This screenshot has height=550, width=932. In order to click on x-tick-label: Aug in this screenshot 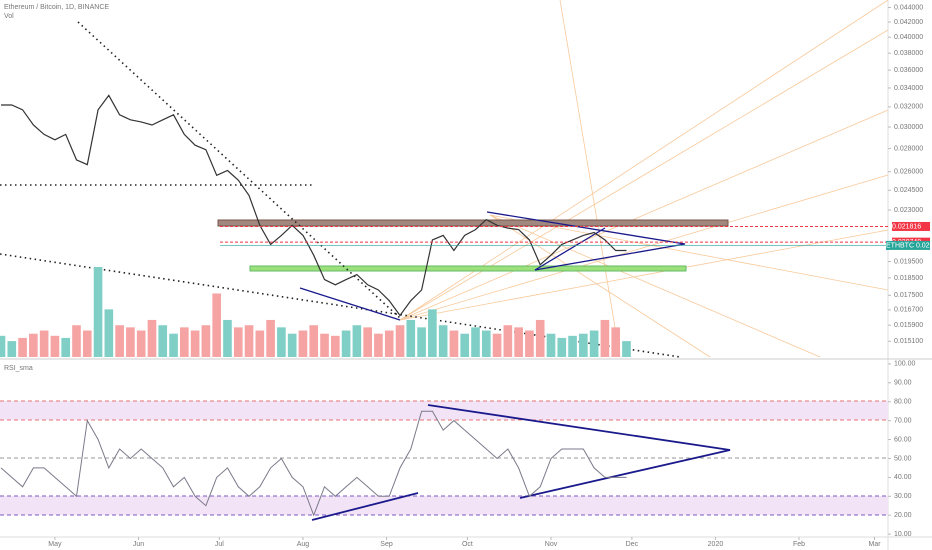, I will do `click(303, 544)`.